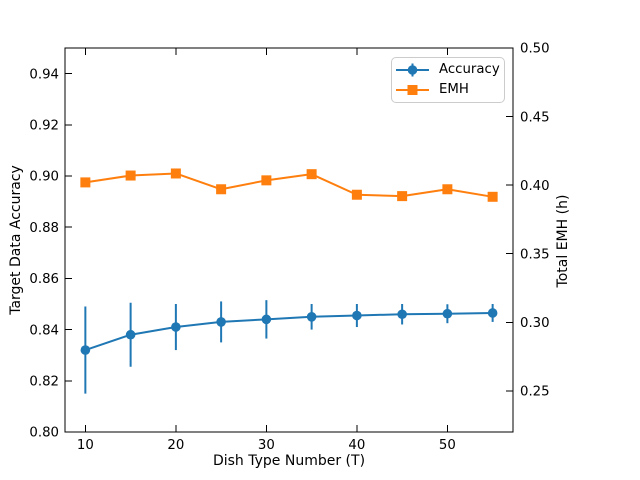 This screenshot has height=480, width=640. What do you see at coordinates (469, 69) in the screenshot?
I see `legend-label-accuracy: Accuracy` at bounding box center [469, 69].